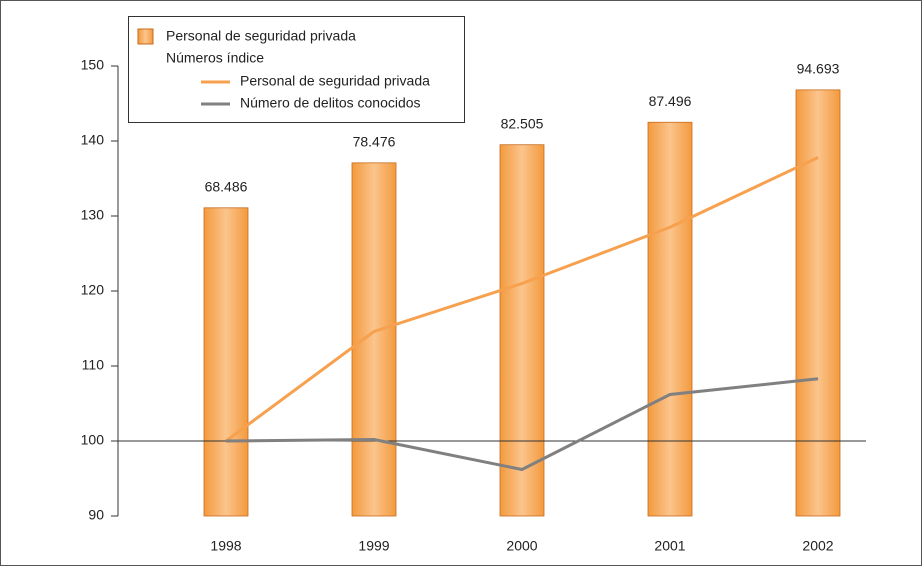  I want to click on y-tick-label: 110, so click(93, 365).